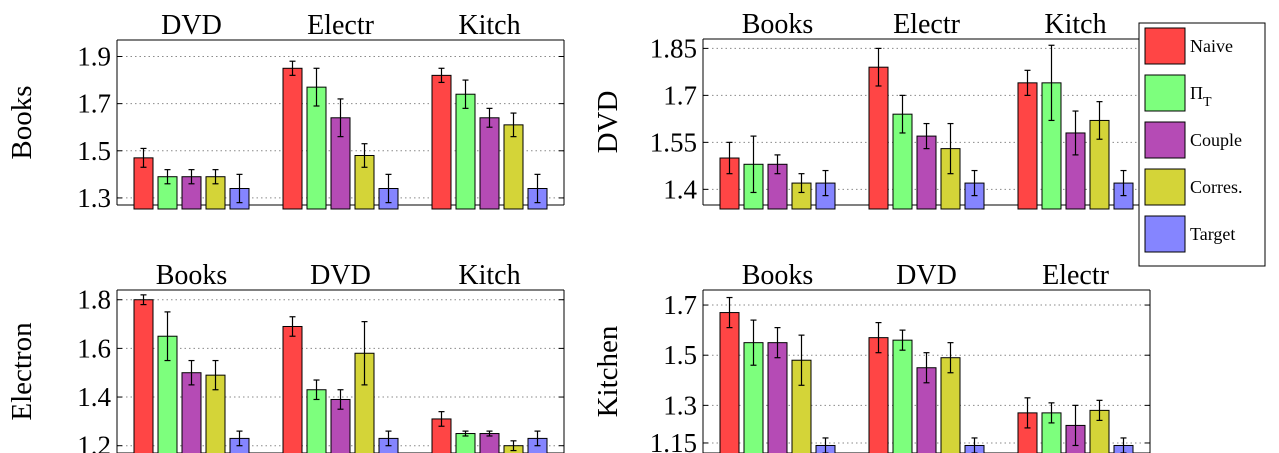 Image resolution: width=1279 pixels, height=453 pixels. What do you see at coordinates (22, 371) in the screenshot?
I see `y-axis-label: Electron` at bounding box center [22, 371].